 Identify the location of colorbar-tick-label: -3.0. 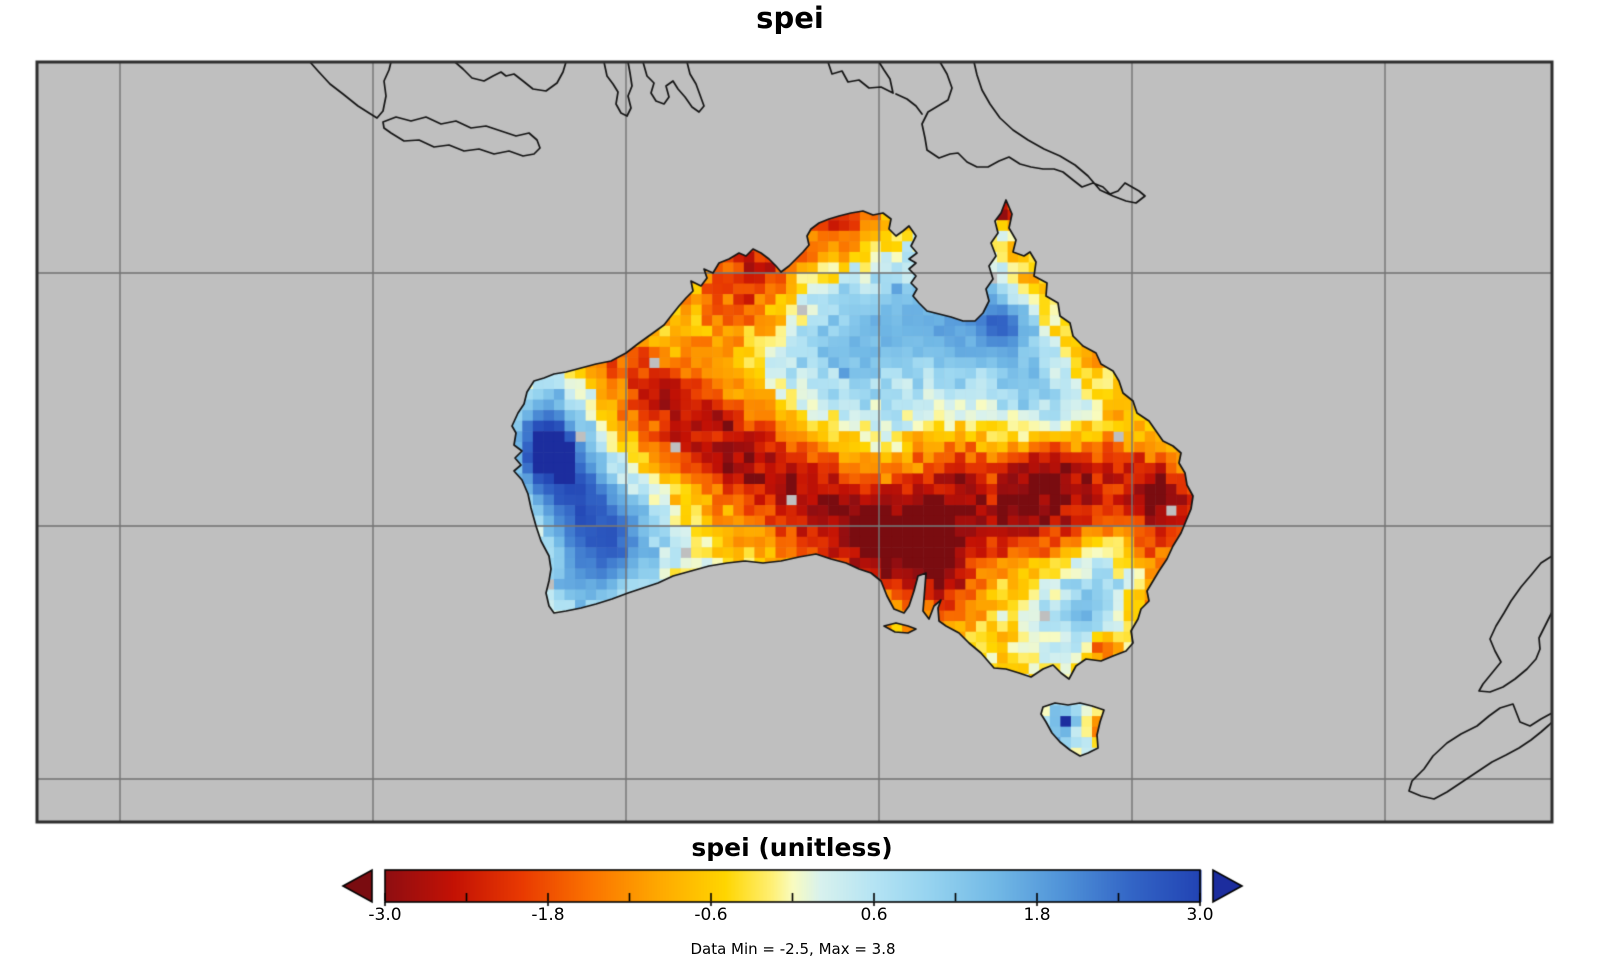
(385, 915).